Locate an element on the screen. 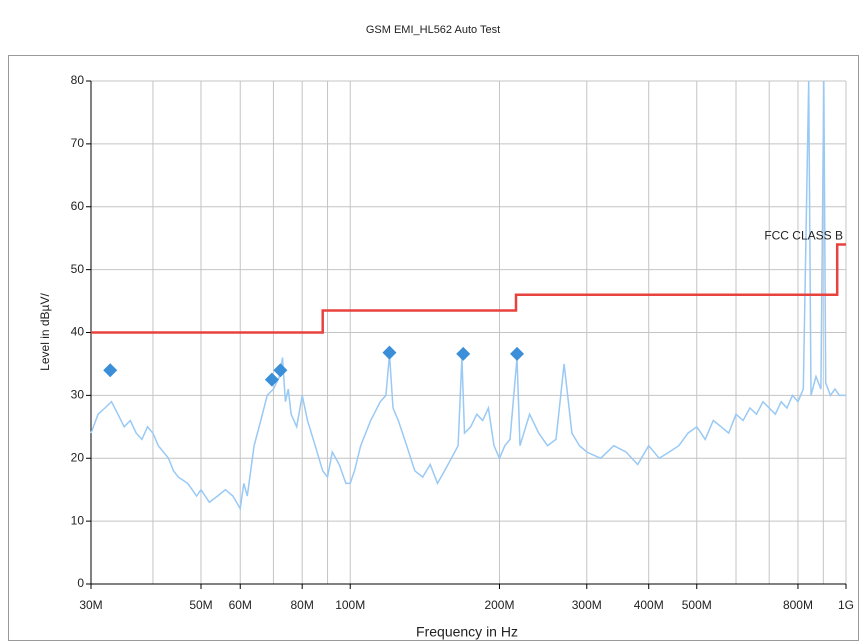 This screenshot has width=867, height=644. y-axis-label: Level in dBµV/ is located at coordinates (45, 332).